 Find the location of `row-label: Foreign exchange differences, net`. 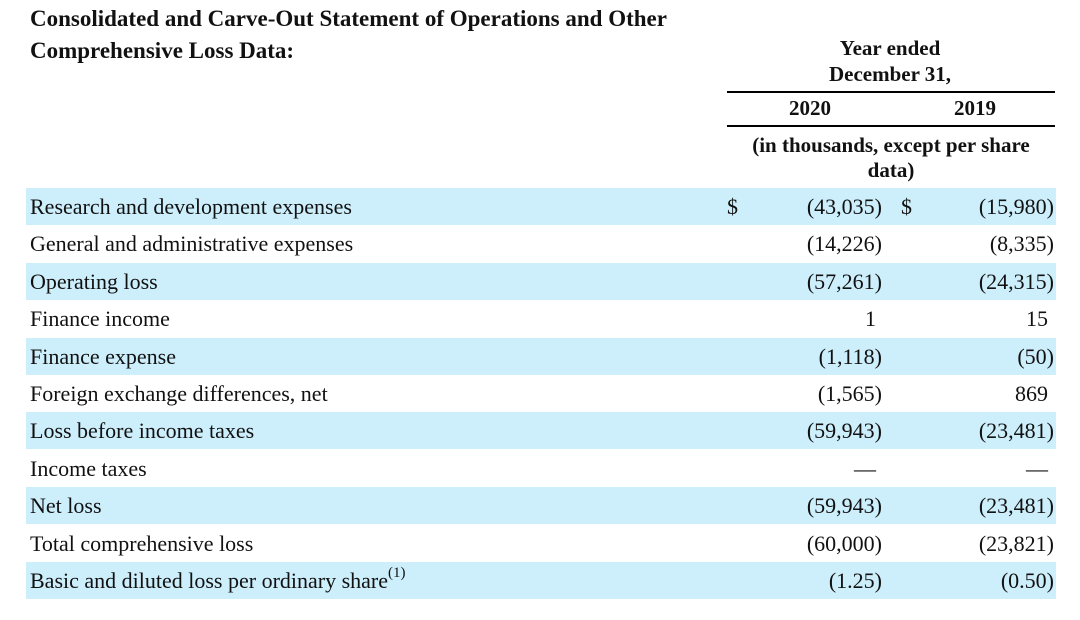

row-label: Foreign exchange differences, net is located at coordinates (179, 393).